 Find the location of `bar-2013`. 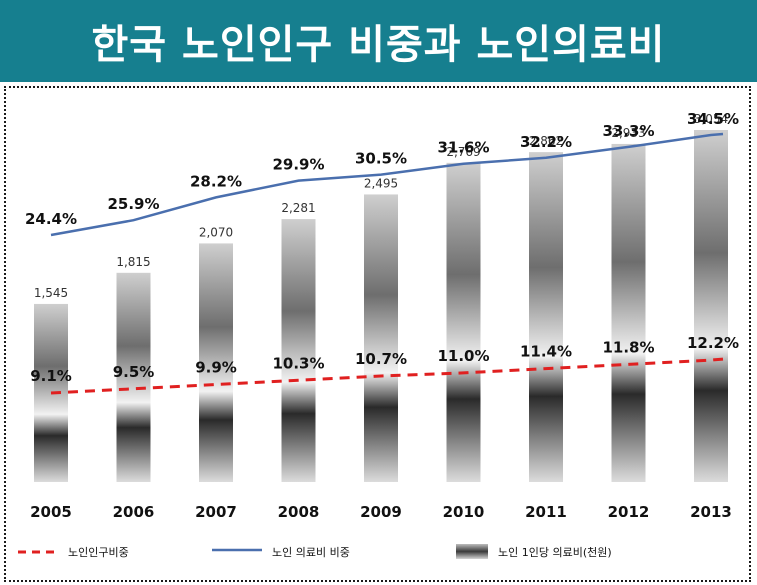

bar-2013 is located at coordinates (711, 306).